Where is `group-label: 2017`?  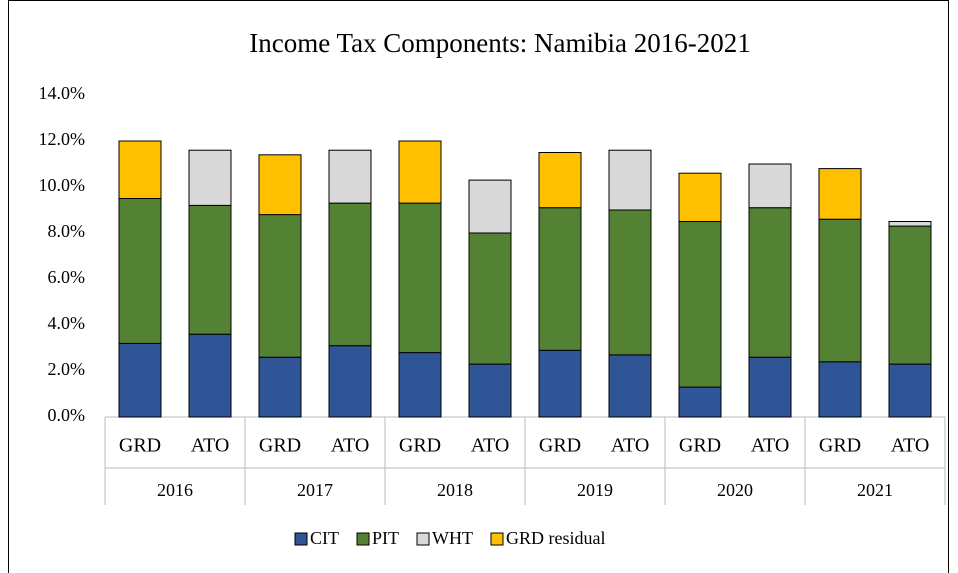 group-label: 2017 is located at coordinates (315, 490).